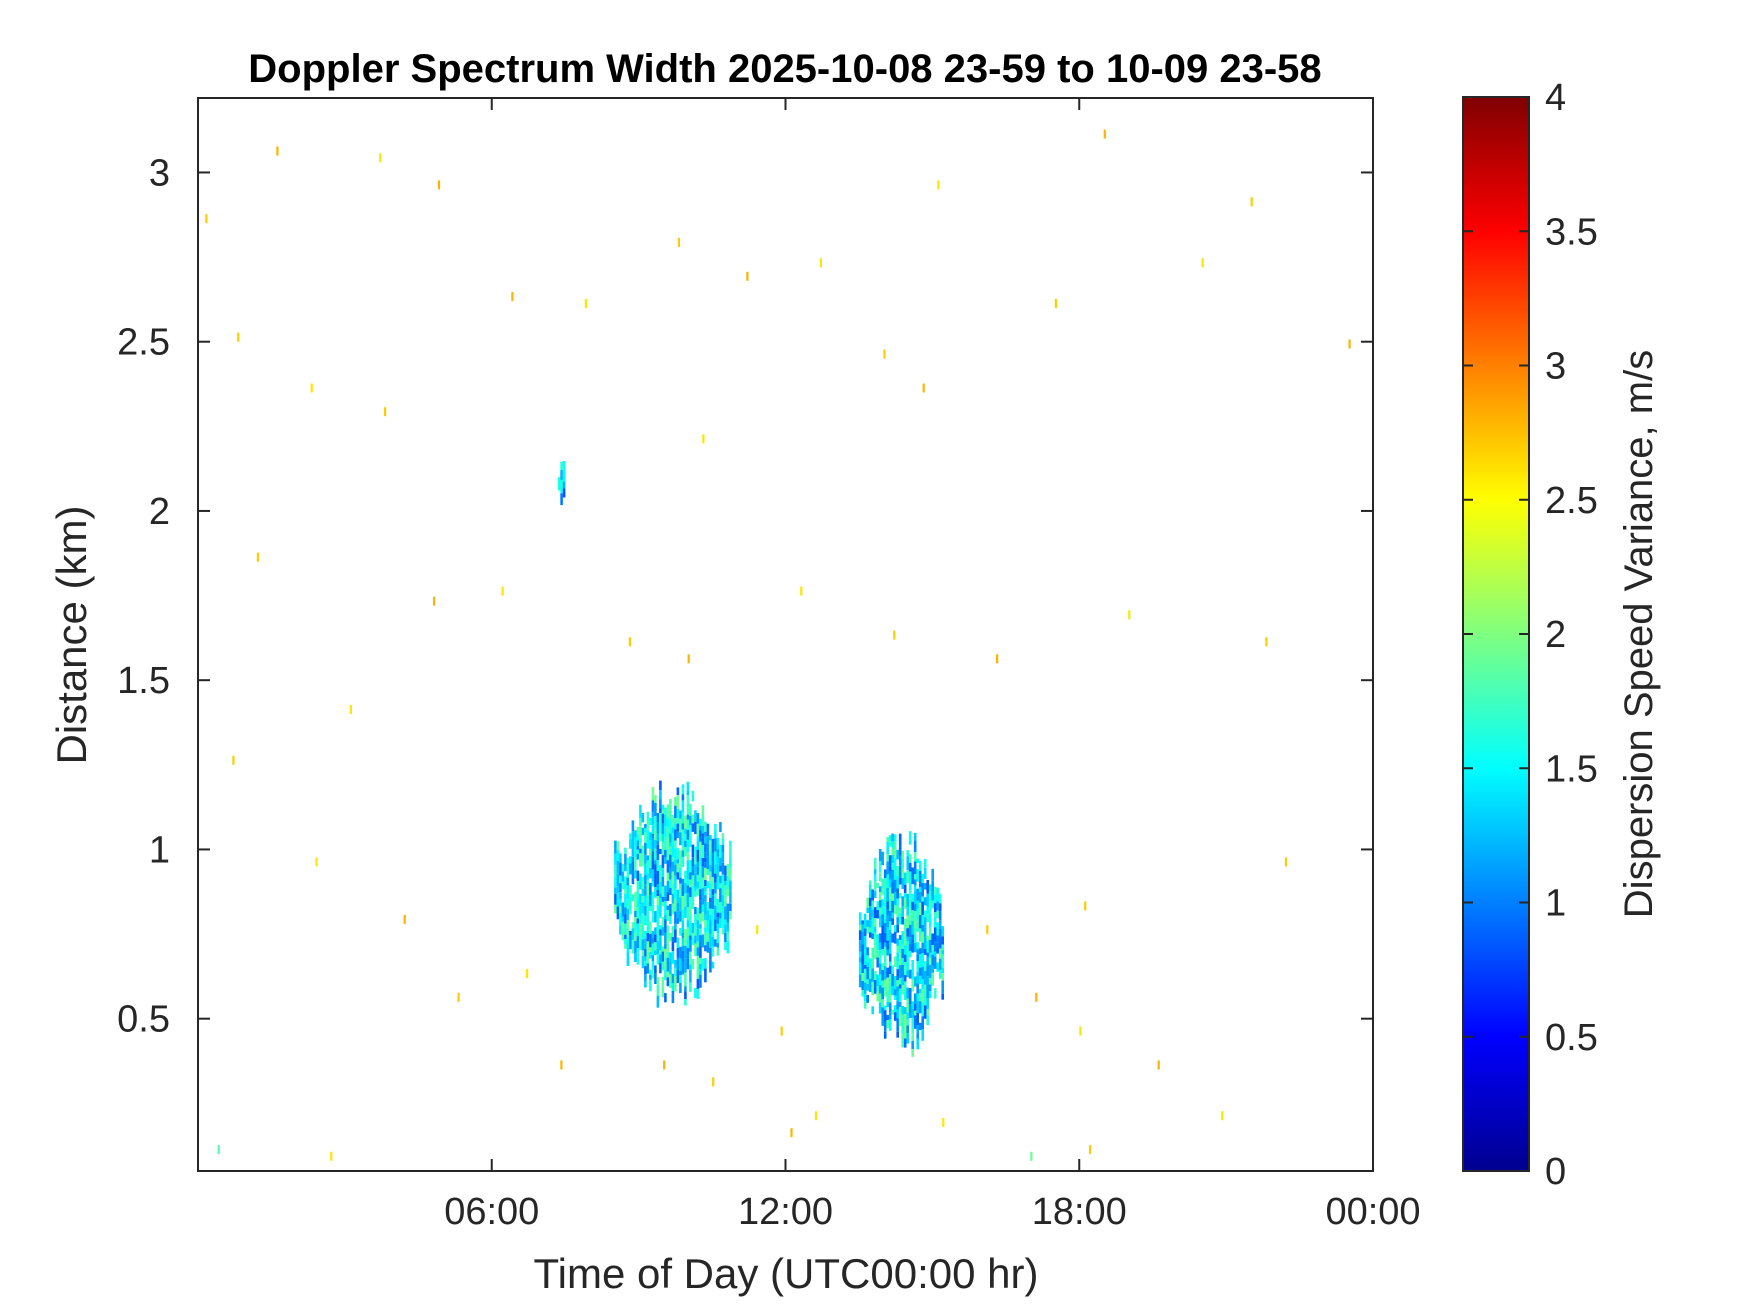 Image resolution: width=1750 pixels, height=1313 pixels. I want to click on x-tick-label: 00:00, so click(1372, 1212).